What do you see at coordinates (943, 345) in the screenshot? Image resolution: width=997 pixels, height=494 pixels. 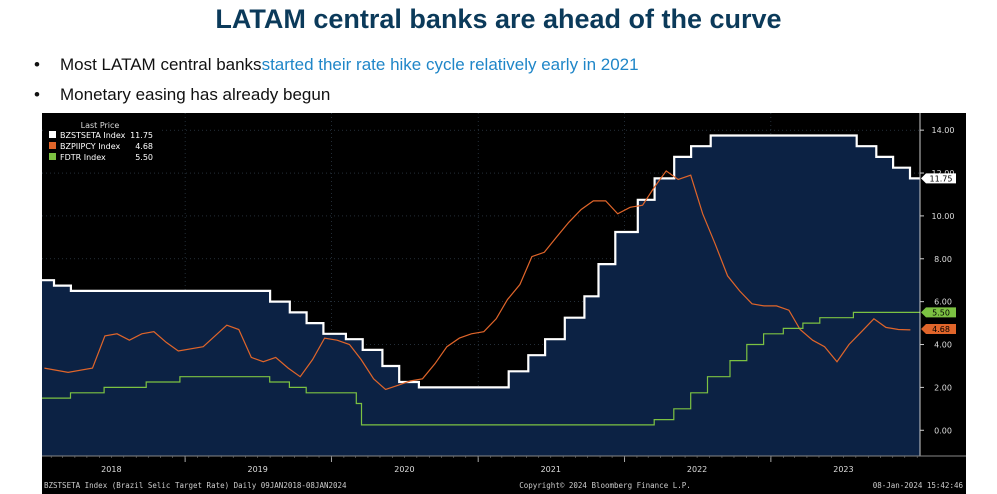 I see `y-tick-label: 4.00` at bounding box center [943, 345].